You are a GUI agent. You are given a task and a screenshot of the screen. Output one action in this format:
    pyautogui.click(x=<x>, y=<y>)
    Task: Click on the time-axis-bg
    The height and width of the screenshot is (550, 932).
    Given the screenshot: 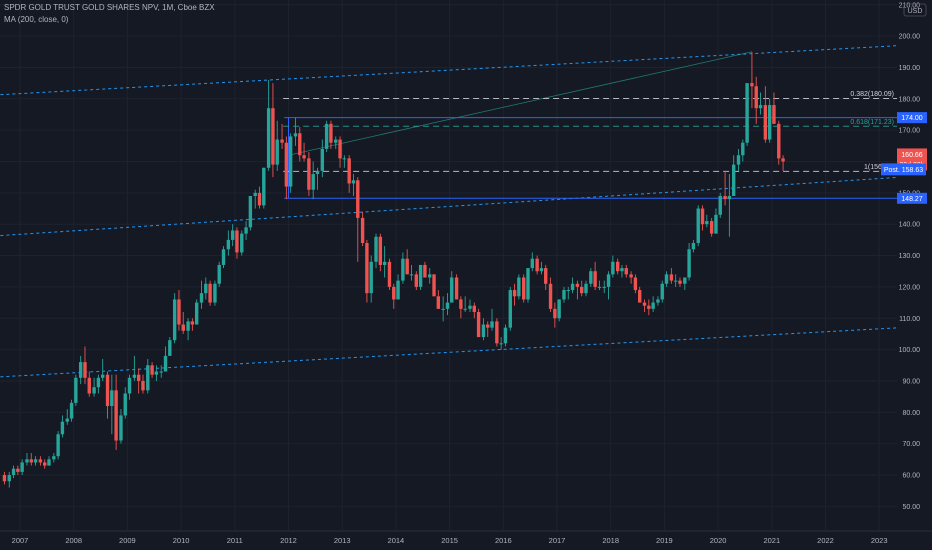 What is the action you would take?
    pyautogui.click(x=466, y=540)
    